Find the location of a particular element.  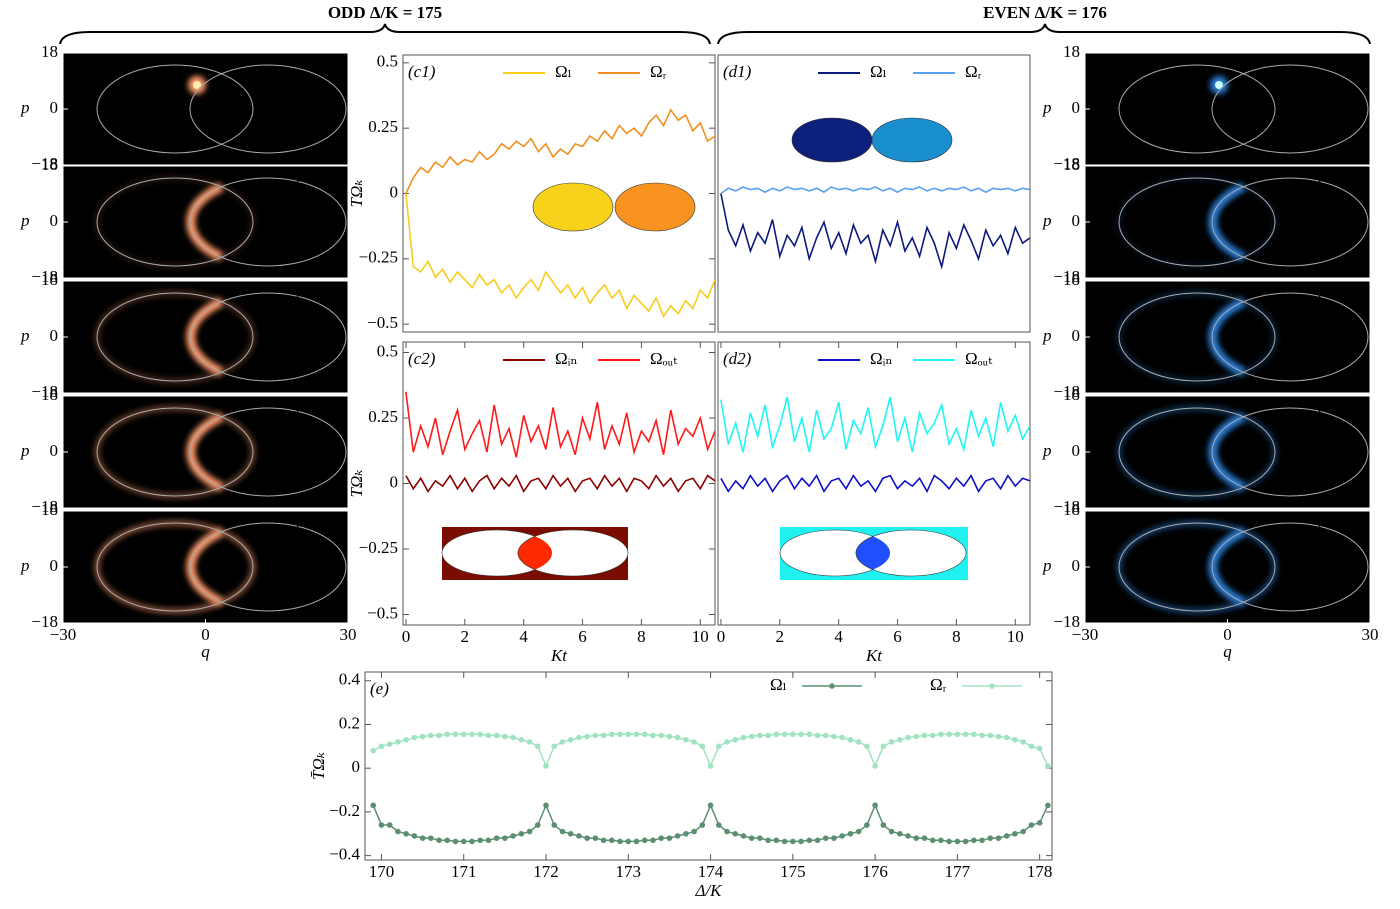

x-axis-label: Kt is located at coordinates (874, 655).